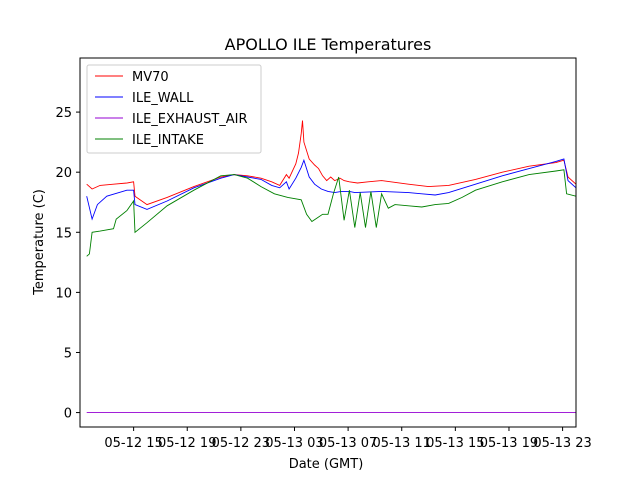 The image size is (640, 480). Describe the element at coordinates (331, 189) in the screenshot. I see `series-line-ile-wall` at that location.